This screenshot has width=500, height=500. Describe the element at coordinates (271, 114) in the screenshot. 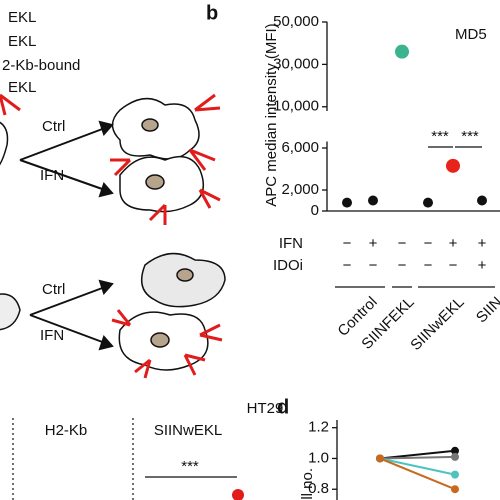

I see `y-axis-label: APC median intensity (MFI)` at that location.